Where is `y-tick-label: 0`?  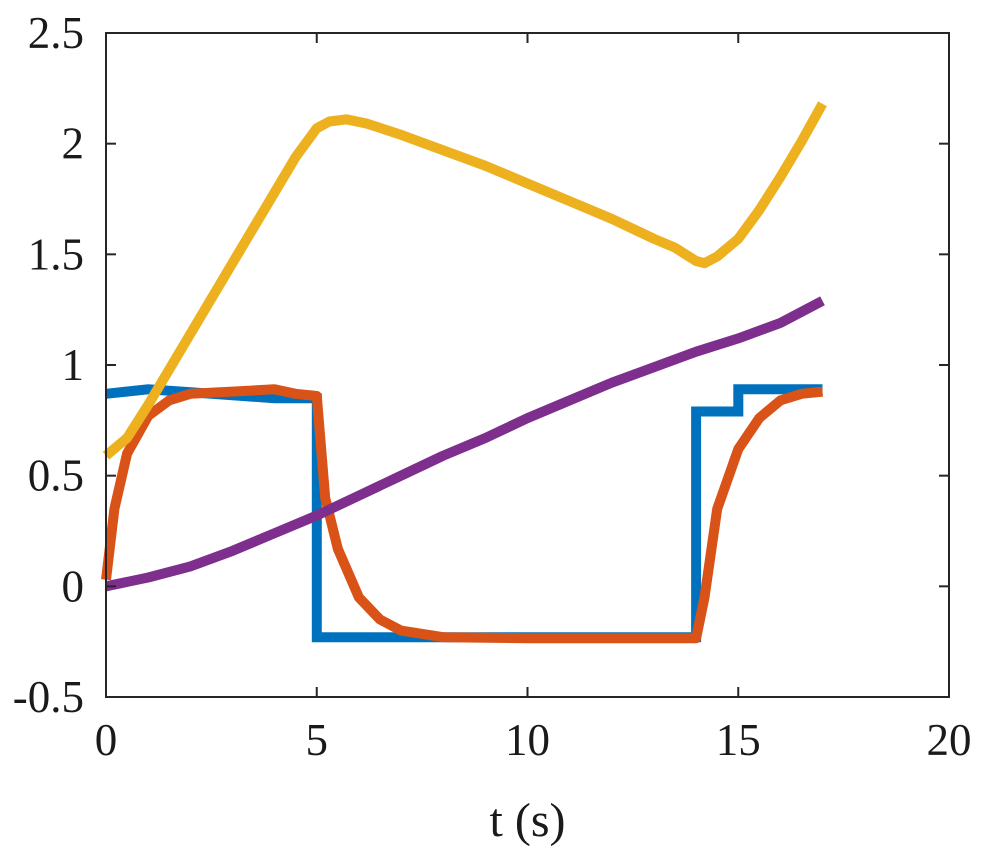 y-tick-label: 0 is located at coordinates (73, 586).